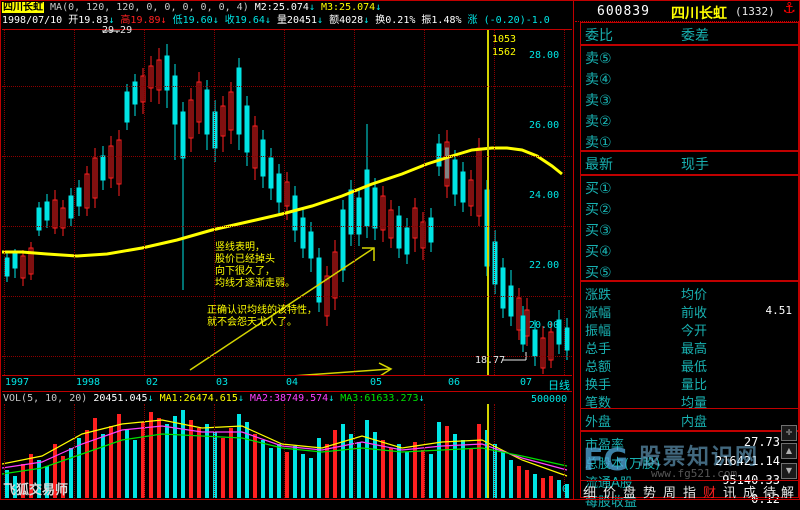  What do you see at coordinates (544, 55) in the screenshot?
I see `price-tick-0: 28.00` at bounding box center [544, 55].